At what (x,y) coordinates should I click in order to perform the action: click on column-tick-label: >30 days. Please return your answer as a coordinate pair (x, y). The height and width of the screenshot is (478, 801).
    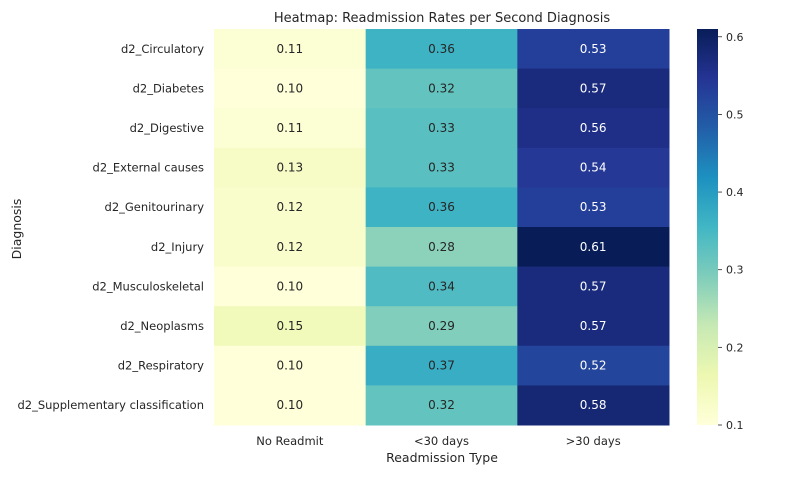
    Looking at the image, I should click on (593, 441).